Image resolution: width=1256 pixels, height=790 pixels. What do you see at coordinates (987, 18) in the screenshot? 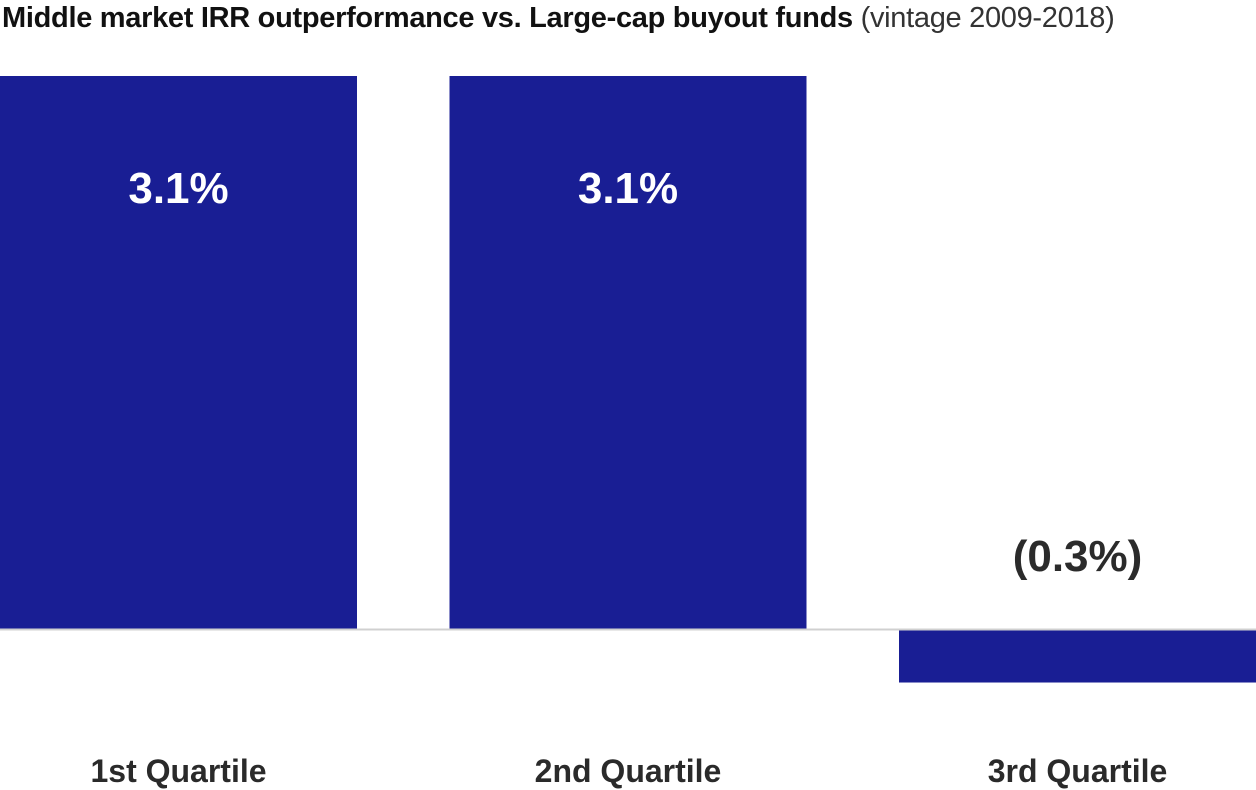
I see `chart-subtitle: (vintage 2009-2018)` at bounding box center [987, 18].